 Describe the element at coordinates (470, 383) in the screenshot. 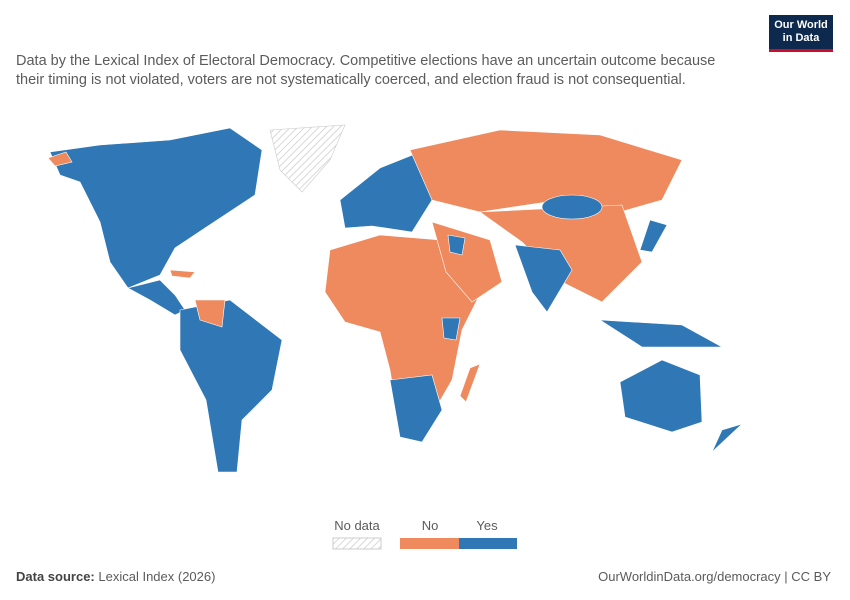

I see `madagascar` at that location.